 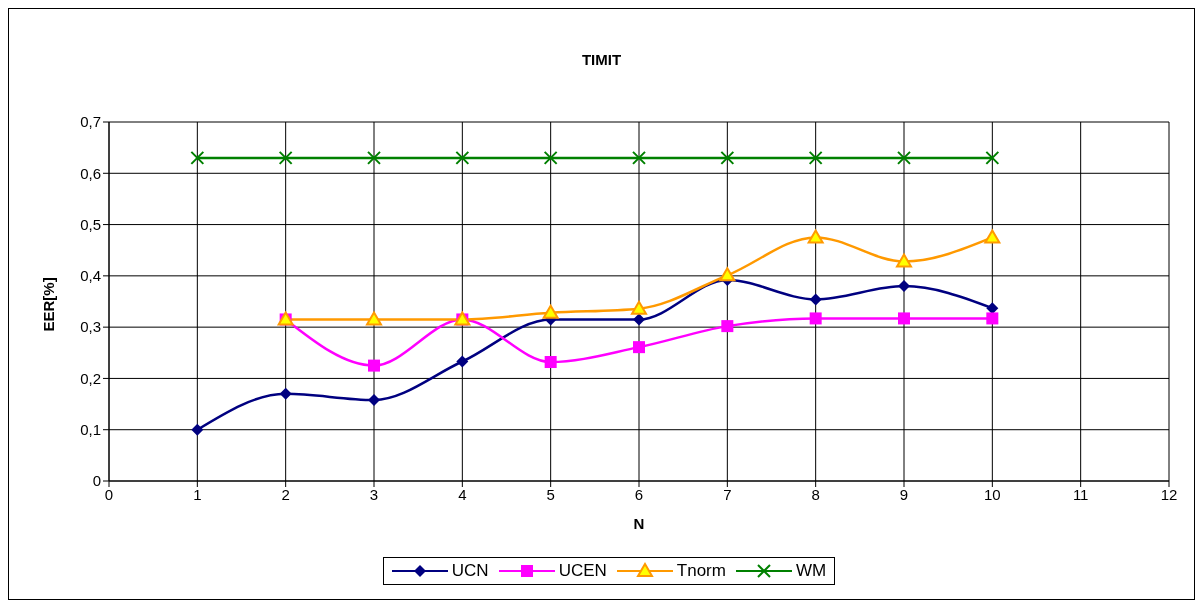 I want to click on y-tick-label: 0,7, so click(x=90, y=122).